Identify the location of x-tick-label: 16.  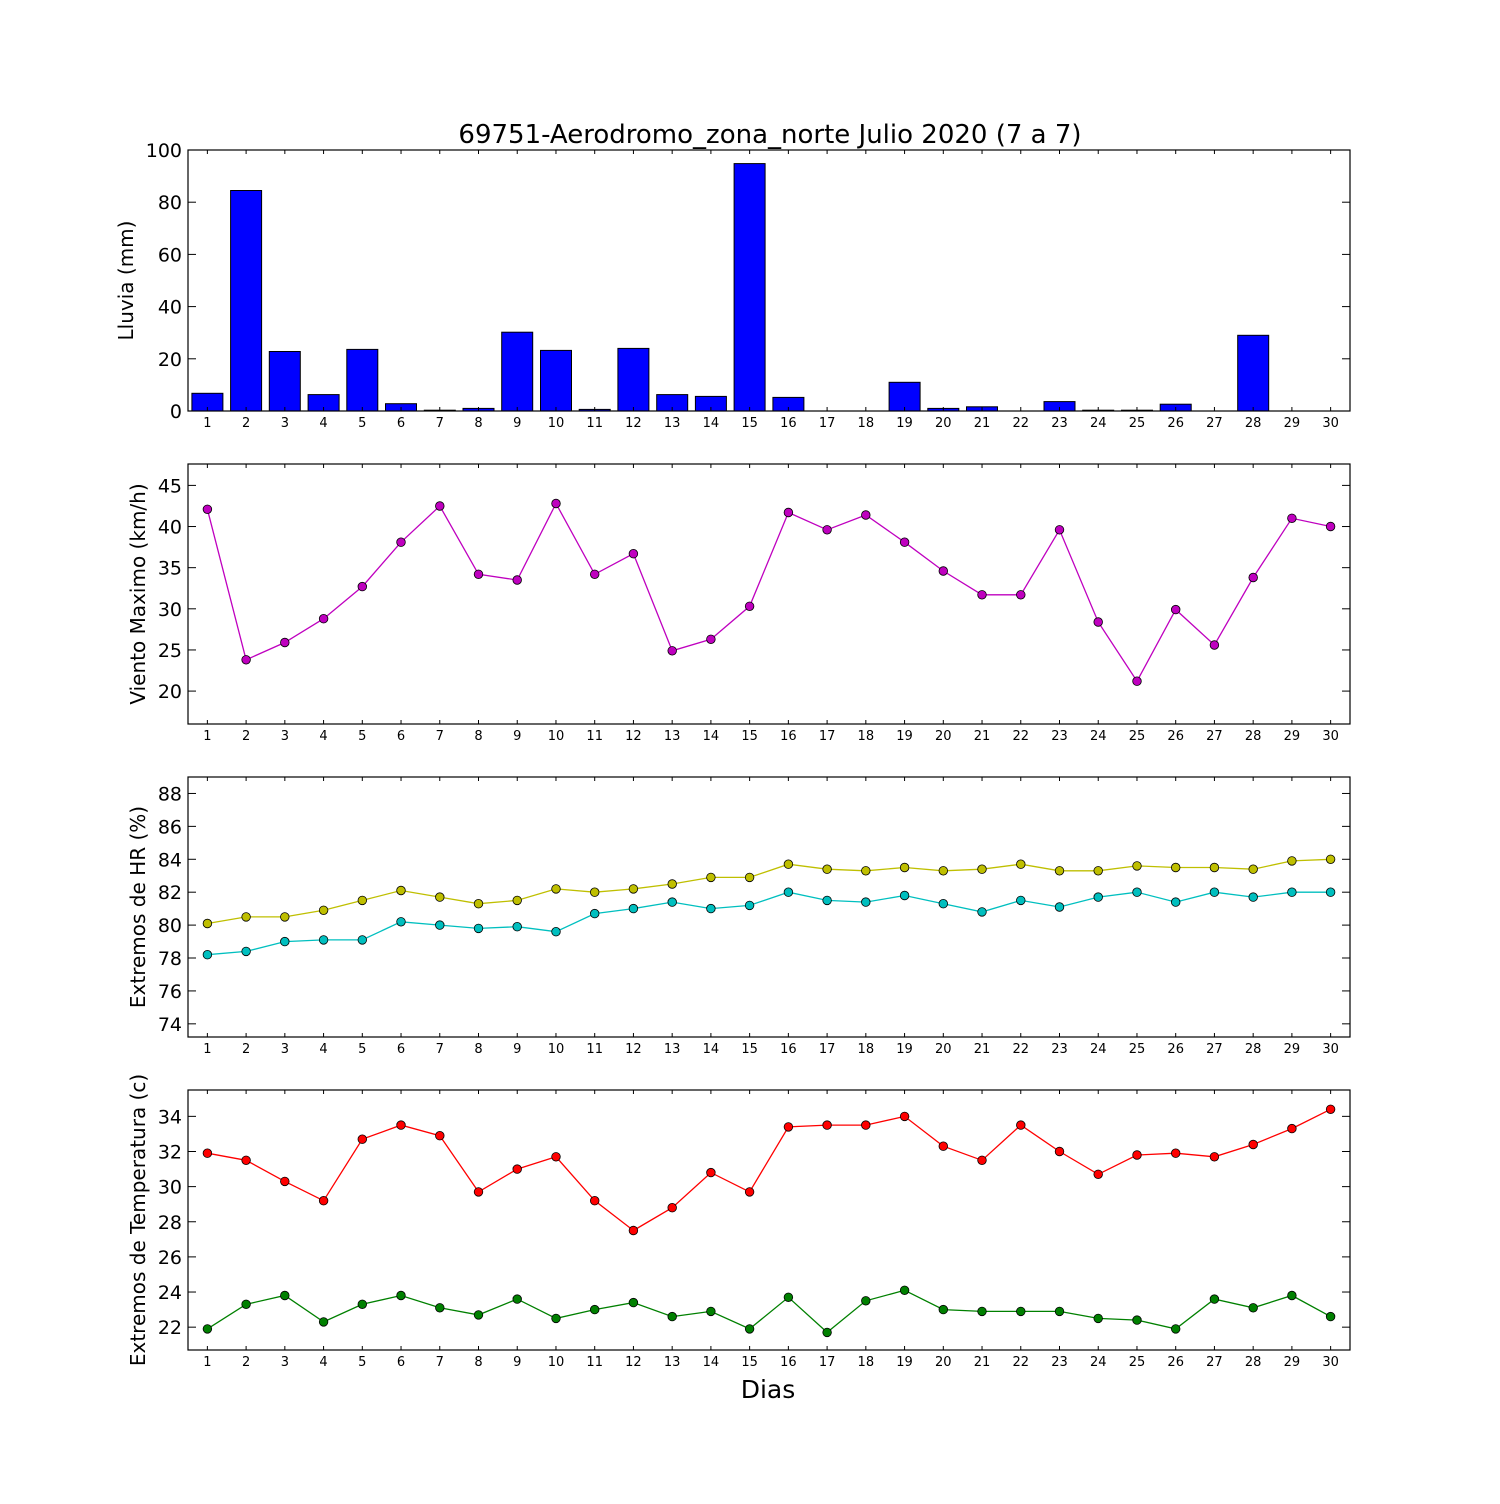
(788, 1049).